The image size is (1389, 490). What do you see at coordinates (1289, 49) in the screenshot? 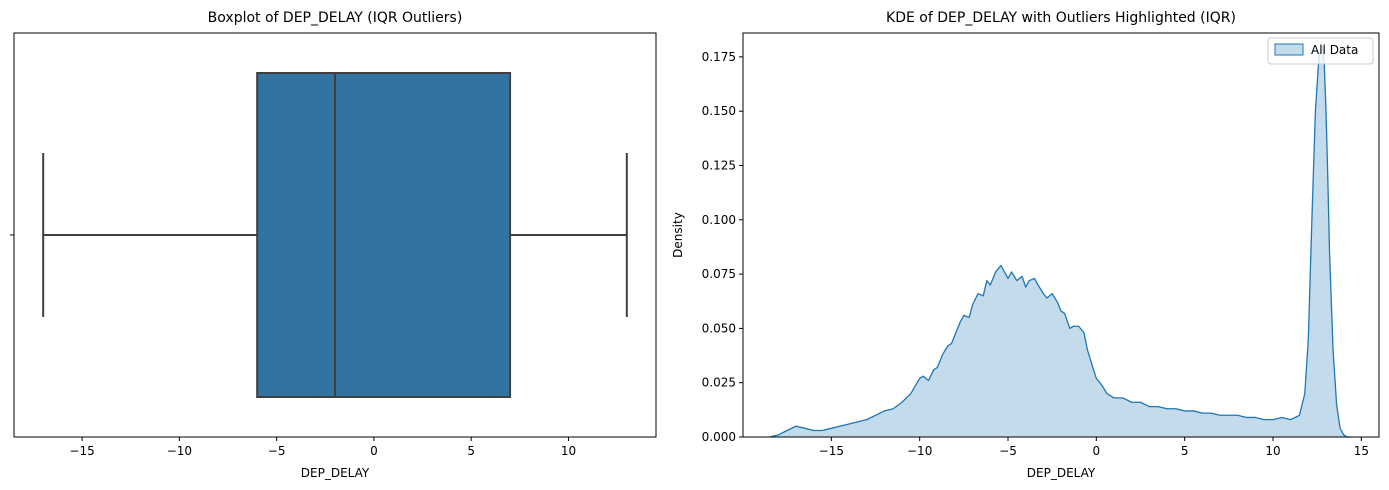
I see `legend-swatch` at bounding box center [1289, 49].